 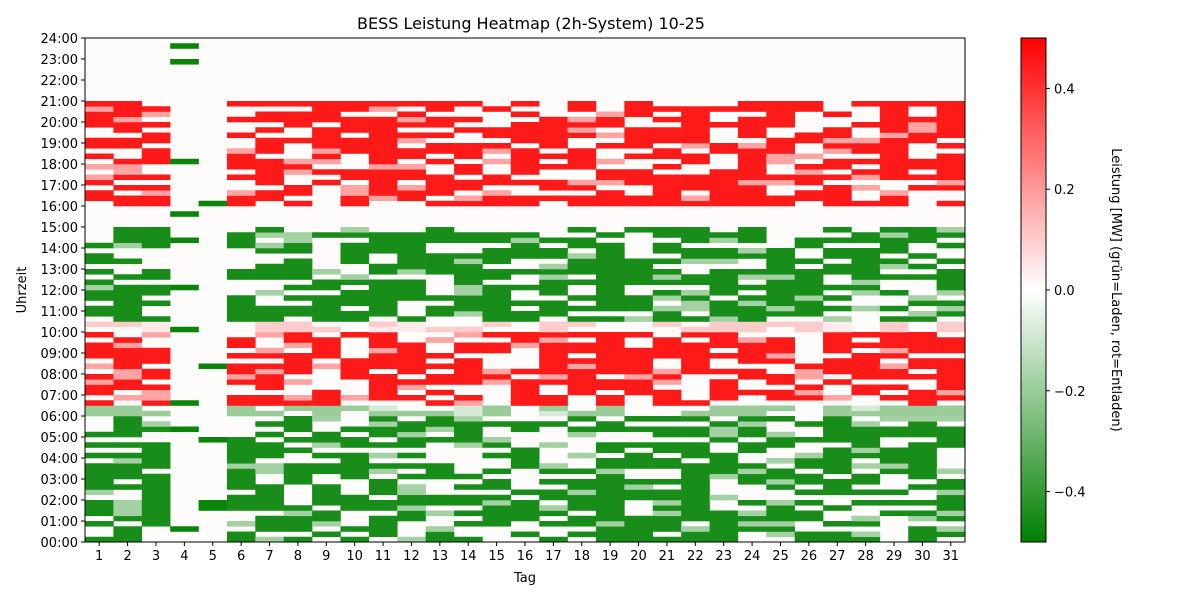 I want to click on y-tick-label: 24:00, so click(x=59, y=39).